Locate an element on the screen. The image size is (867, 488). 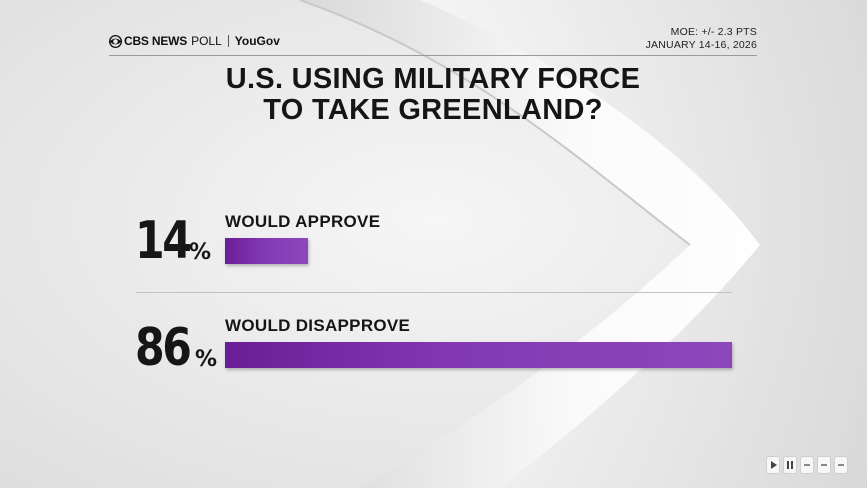
cbs-eye-icon is located at coordinates (115, 41).